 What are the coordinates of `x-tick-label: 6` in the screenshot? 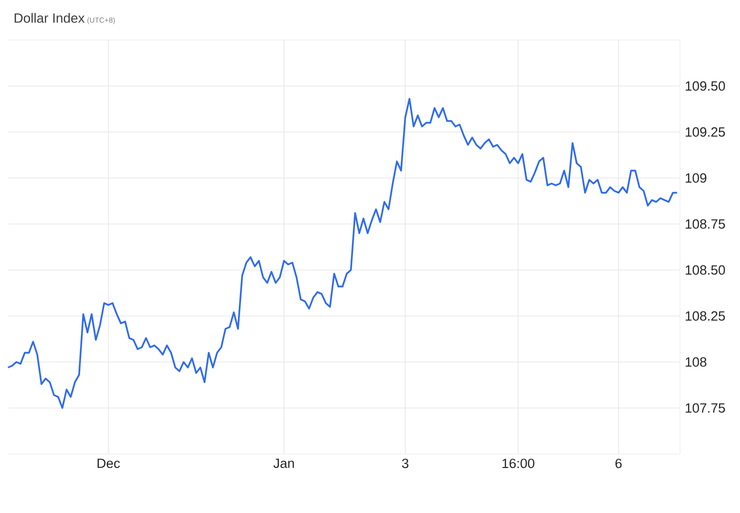 It's located at (618, 463).